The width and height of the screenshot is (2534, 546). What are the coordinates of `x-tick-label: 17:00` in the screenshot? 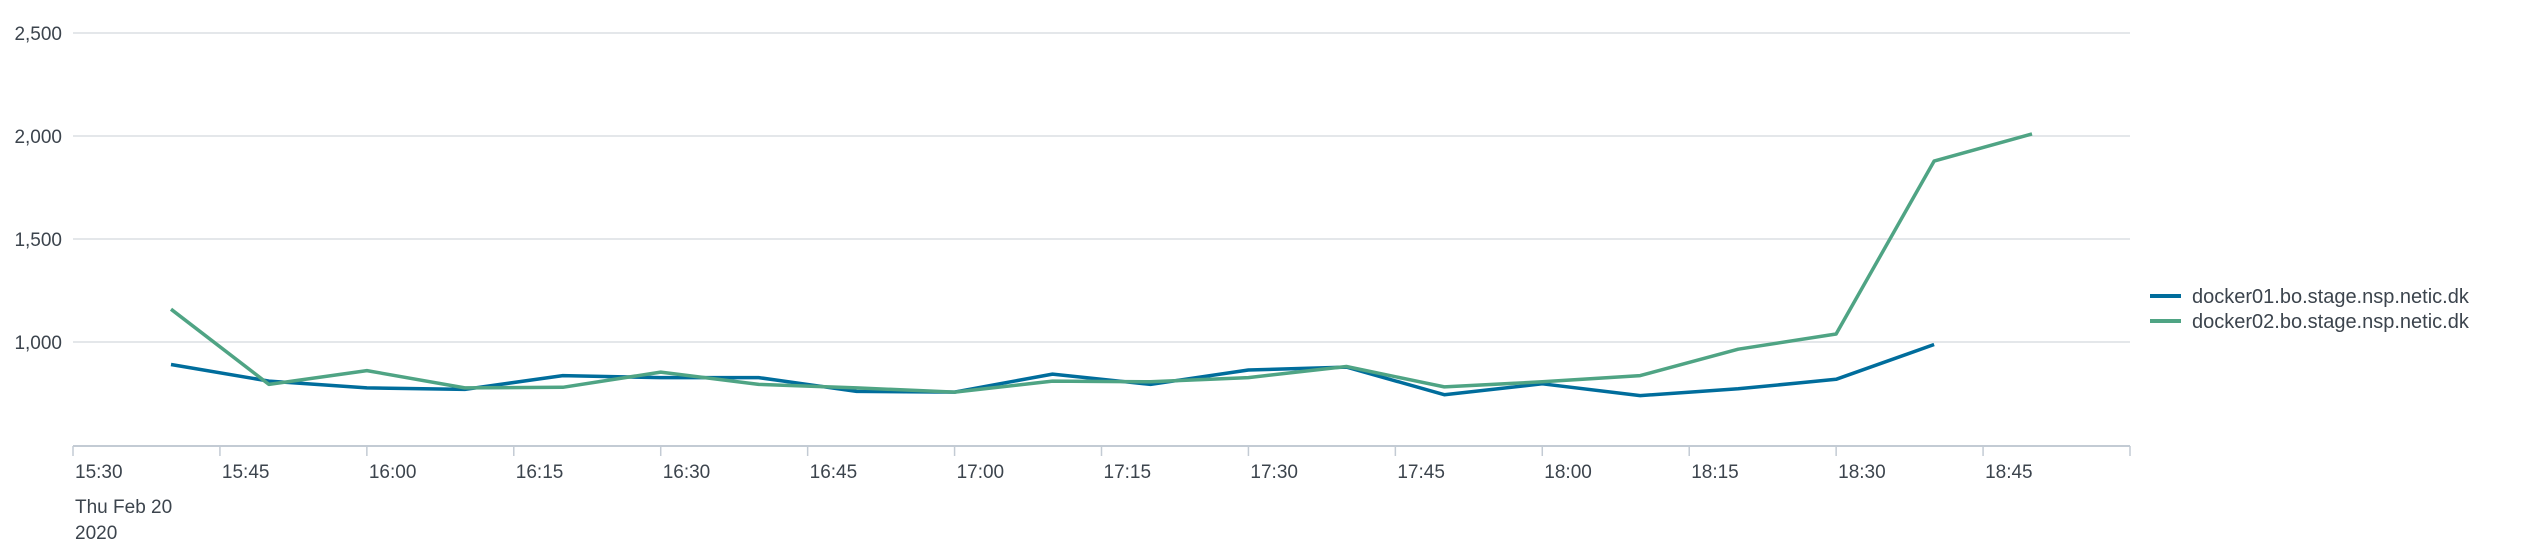 It's located at (981, 472).